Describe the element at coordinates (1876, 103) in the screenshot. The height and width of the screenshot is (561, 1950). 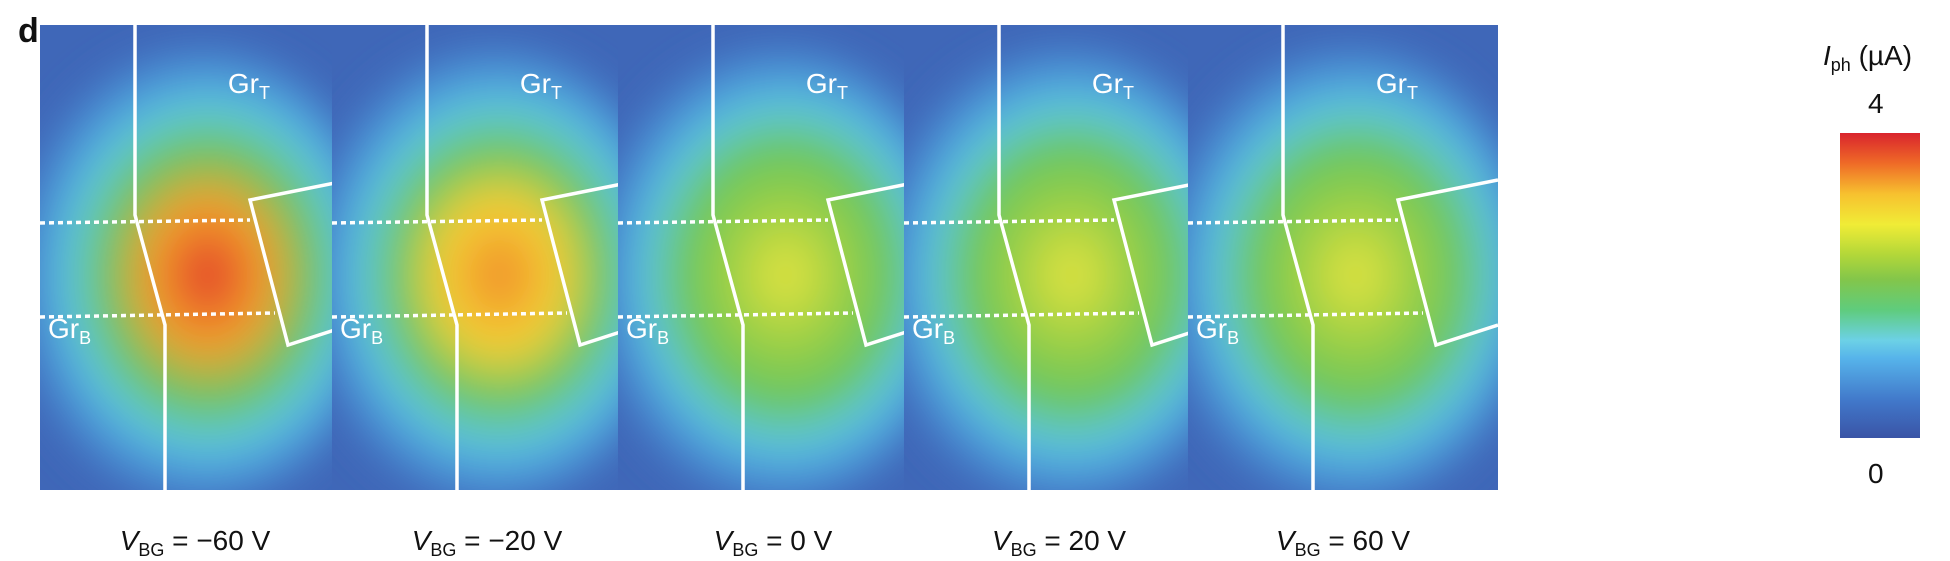
I see `colorbar-max-label: 4` at that location.